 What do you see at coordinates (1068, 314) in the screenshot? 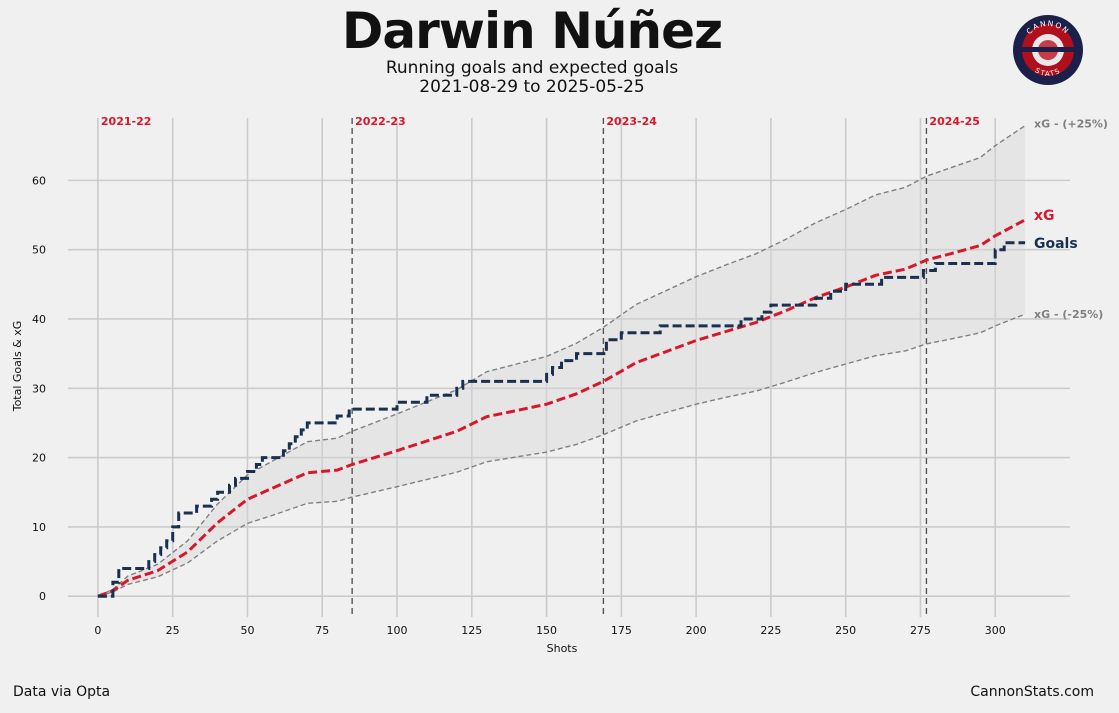
I see `label-xg-minus-25: xG - (-25%)` at bounding box center [1068, 314].